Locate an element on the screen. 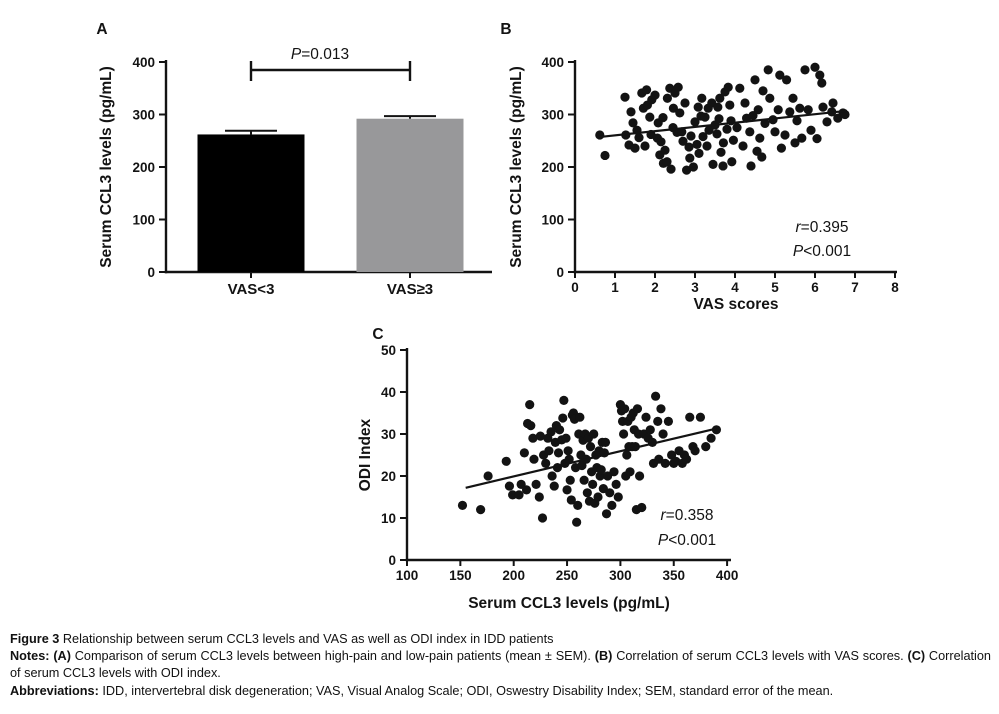 The height and width of the screenshot is (714, 999). y-tick-label: 30 is located at coordinates (388, 434).